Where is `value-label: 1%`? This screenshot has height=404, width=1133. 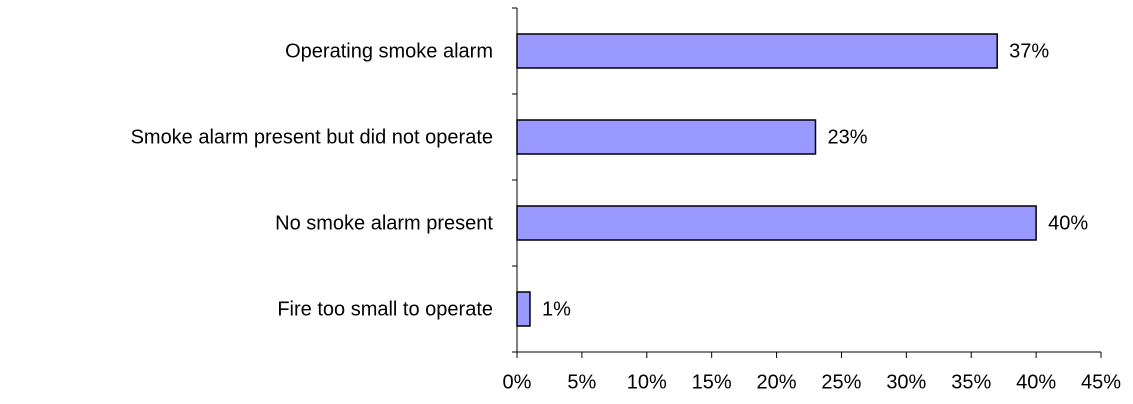
value-label: 1% is located at coordinates (556, 309).